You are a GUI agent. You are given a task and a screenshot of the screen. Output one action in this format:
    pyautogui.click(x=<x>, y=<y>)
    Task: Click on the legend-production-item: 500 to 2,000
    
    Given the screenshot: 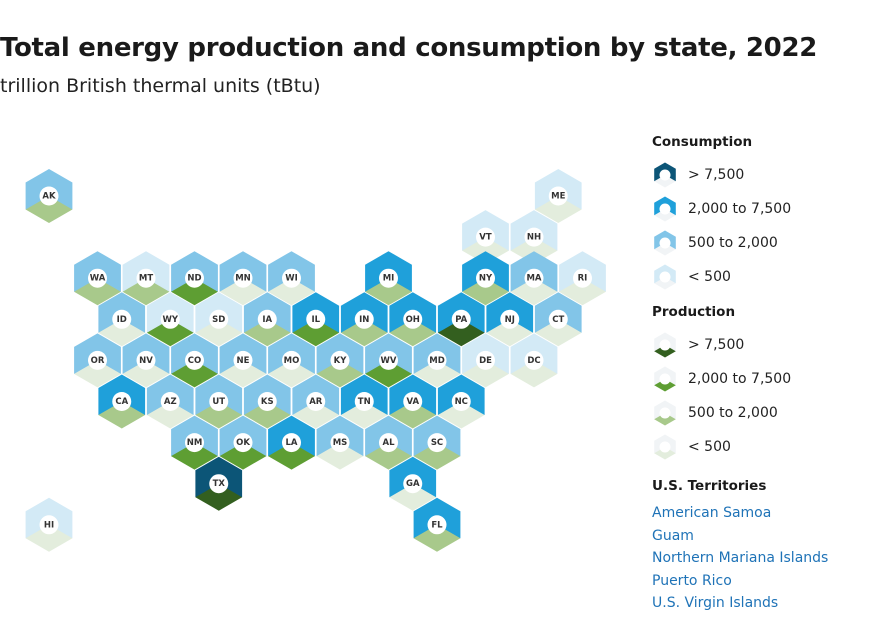 What is the action you would take?
    pyautogui.click(x=759, y=413)
    